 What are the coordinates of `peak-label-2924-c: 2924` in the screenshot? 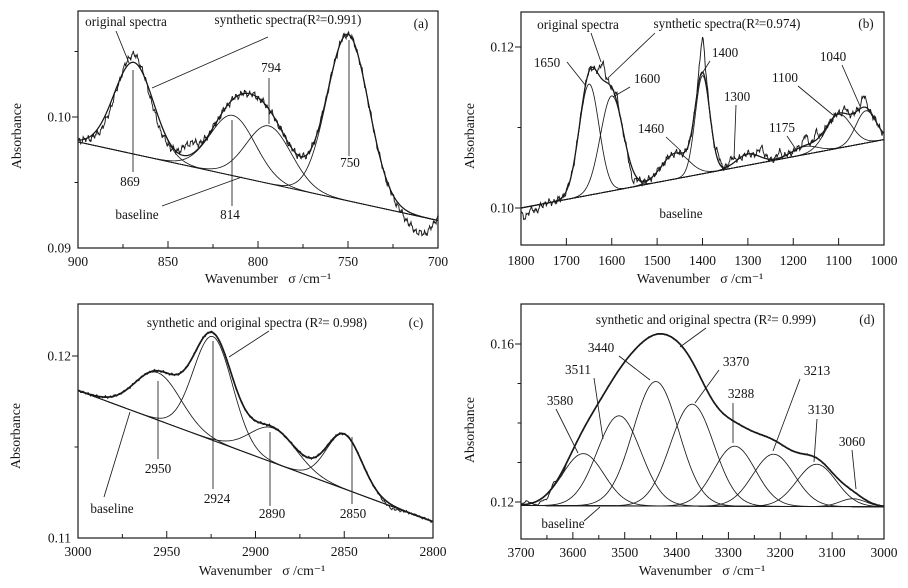 It's located at (217, 498).